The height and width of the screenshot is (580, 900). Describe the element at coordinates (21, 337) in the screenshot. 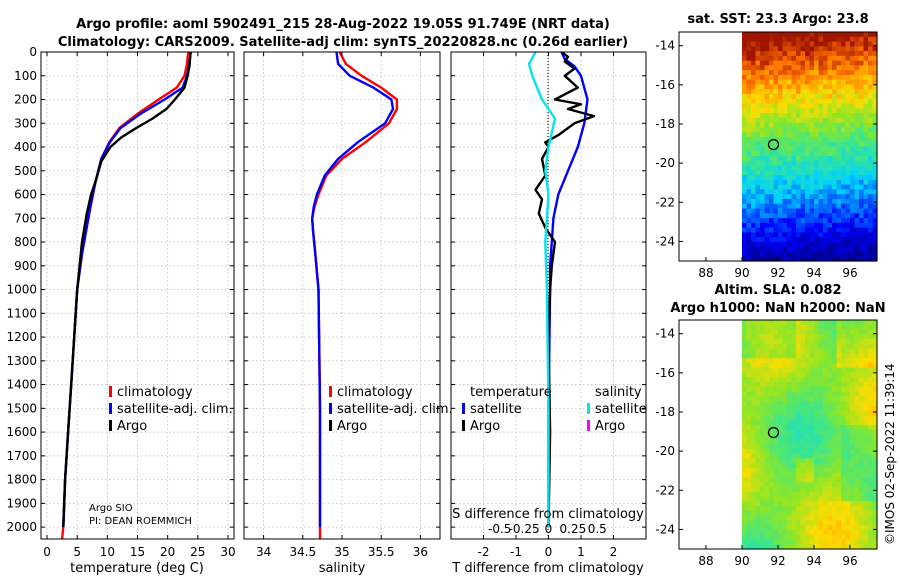

I see `y-tick-label: 1200` at that location.